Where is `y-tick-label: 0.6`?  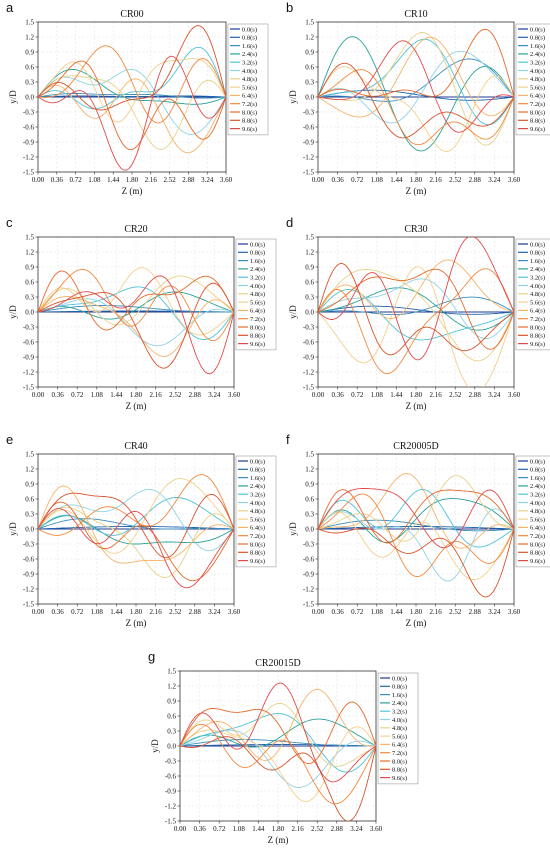 y-tick-label: 0.6 is located at coordinates (309, 283).